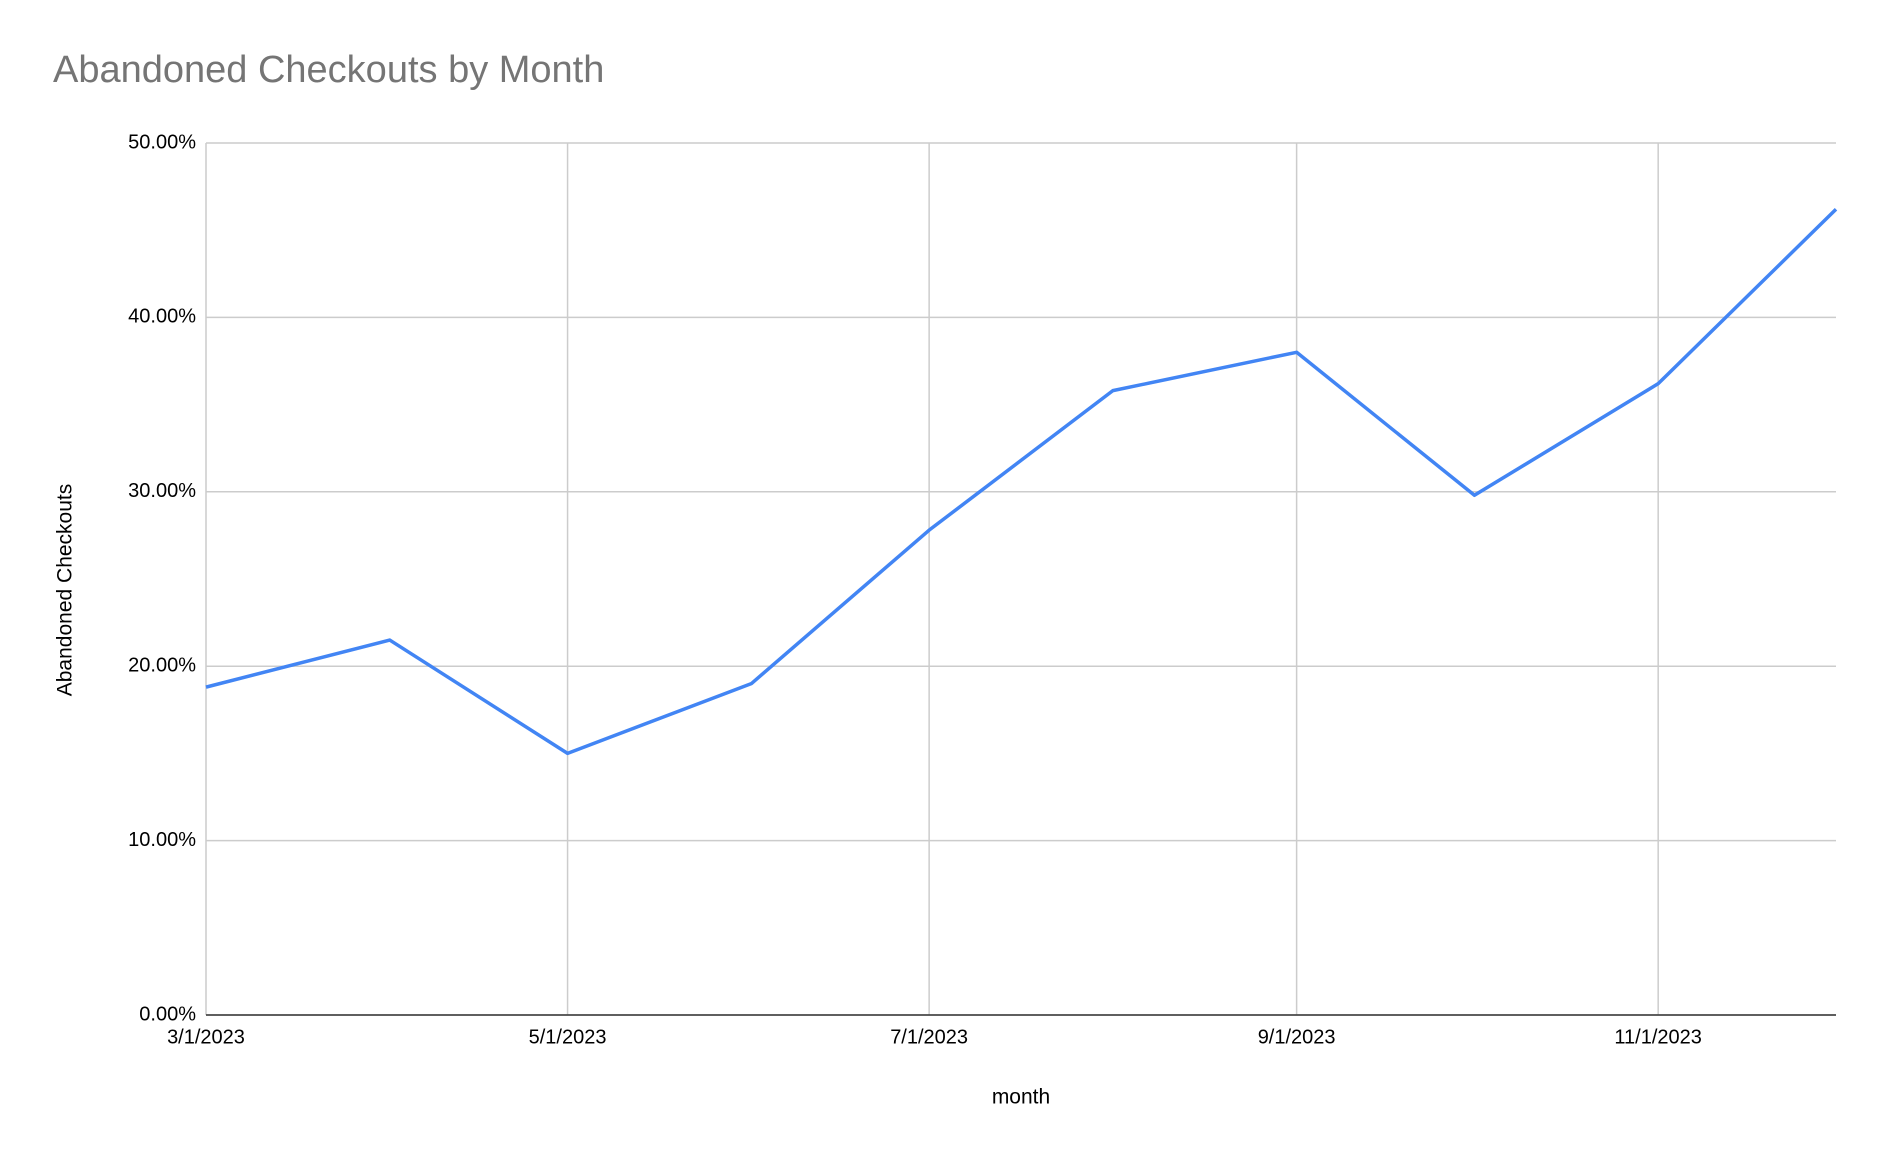  I want to click on x-axis-label: month, so click(1021, 1097).